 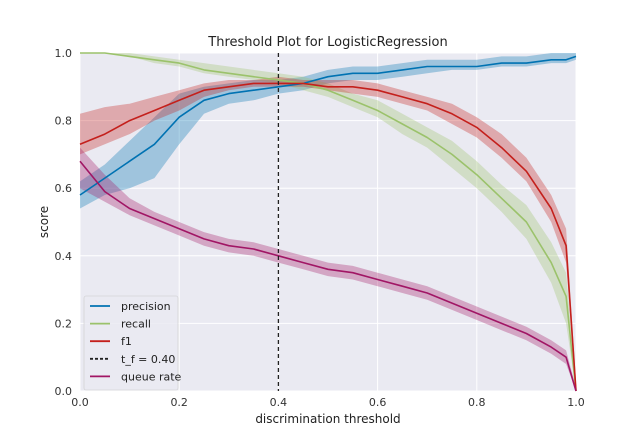 What do you see at coordinates (64, 53) in the screenshot?
I see `y-tick-label: 1.0` at bounding box center [64, 53].